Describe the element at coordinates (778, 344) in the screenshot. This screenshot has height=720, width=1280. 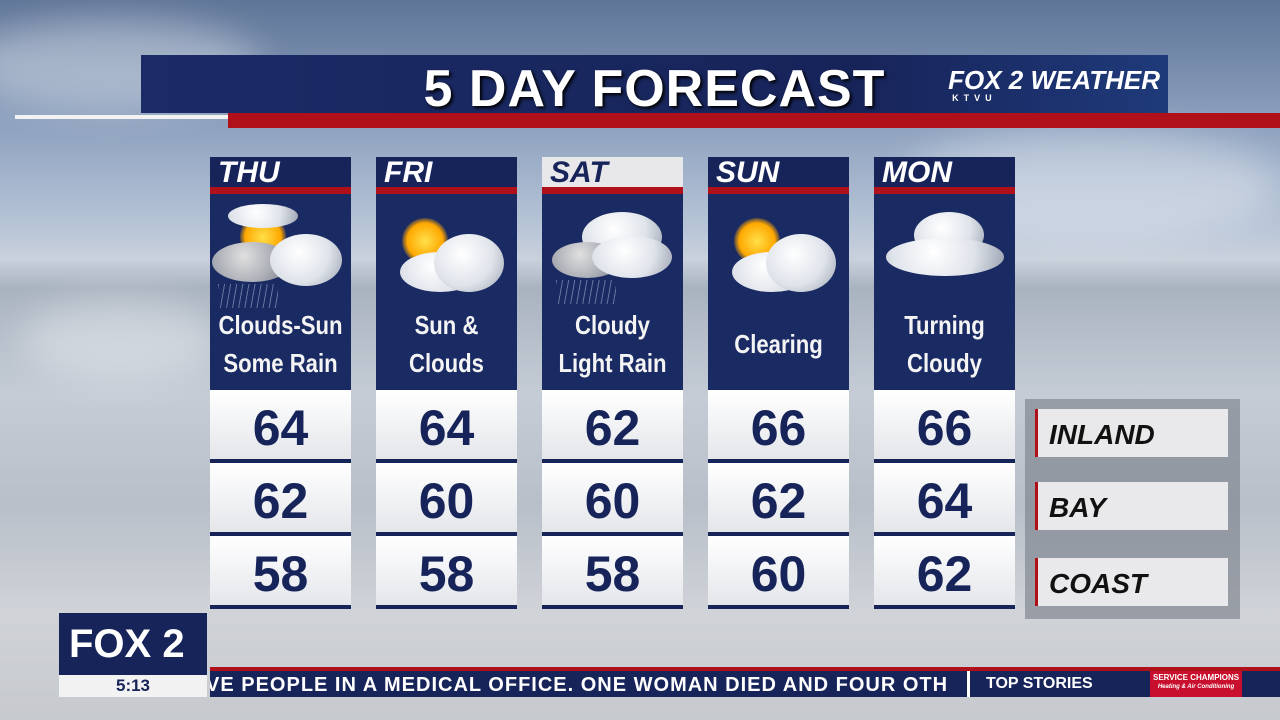
I see `condition-text: Clearing` at that location.